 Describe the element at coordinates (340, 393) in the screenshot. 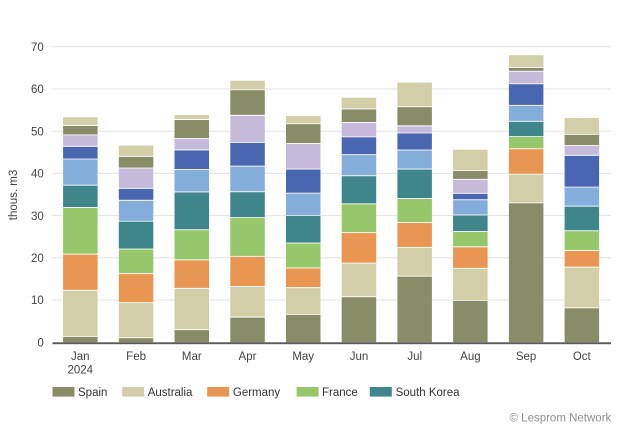

I see `svg-text: France` at that location.